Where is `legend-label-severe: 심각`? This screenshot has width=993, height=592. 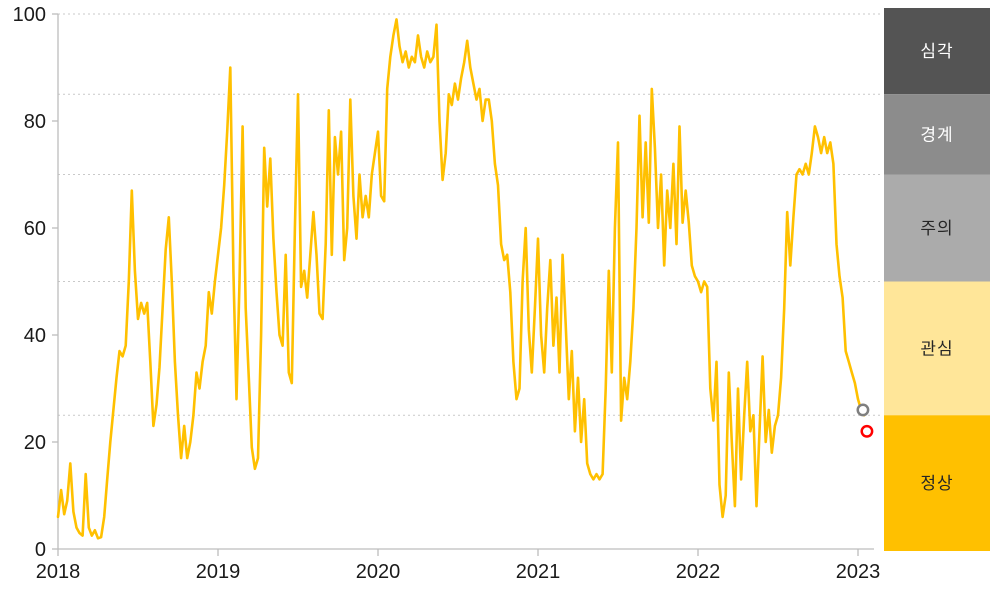
legend-label-severe: 심각 is located at coordinates (936, 51).